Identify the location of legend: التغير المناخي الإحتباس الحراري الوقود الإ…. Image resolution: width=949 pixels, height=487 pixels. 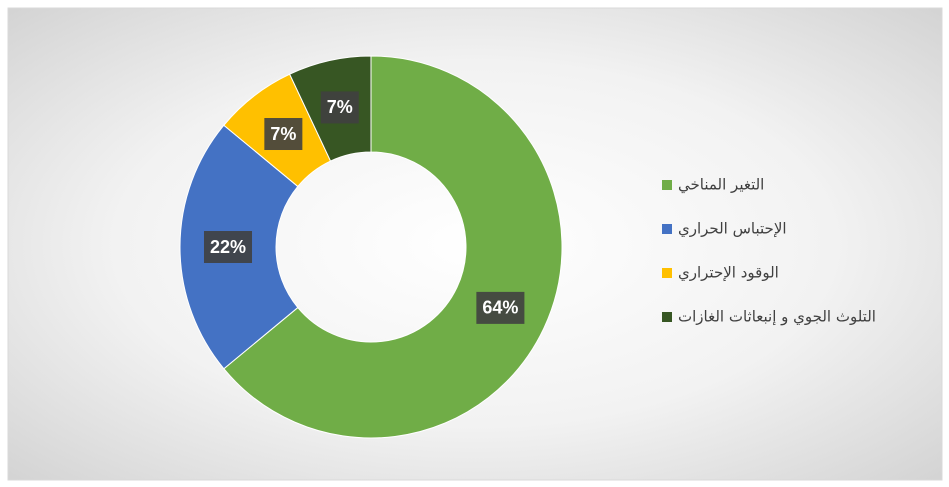
(769, 251).